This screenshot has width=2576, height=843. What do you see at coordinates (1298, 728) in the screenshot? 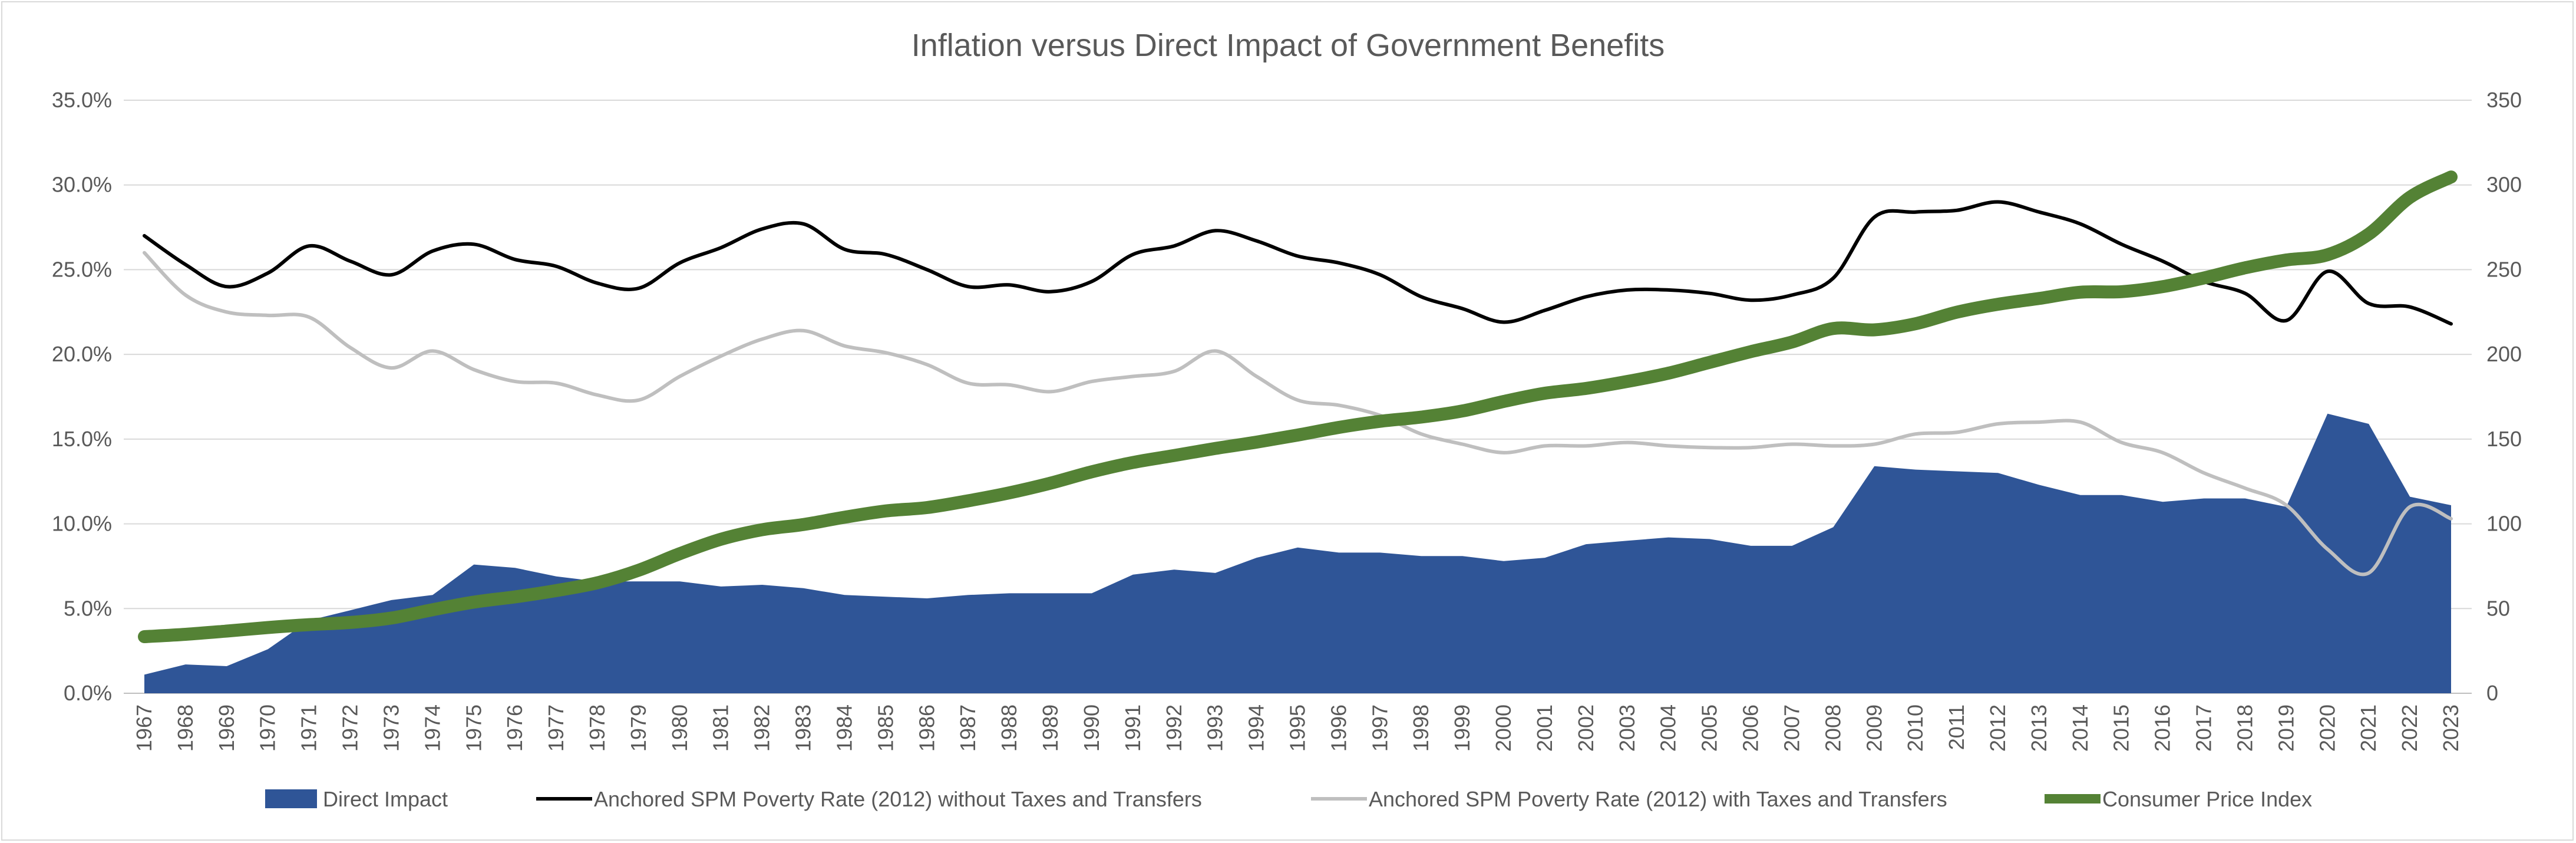
I see `x-tick-label: 1995` at bounding box center [1298, 728].